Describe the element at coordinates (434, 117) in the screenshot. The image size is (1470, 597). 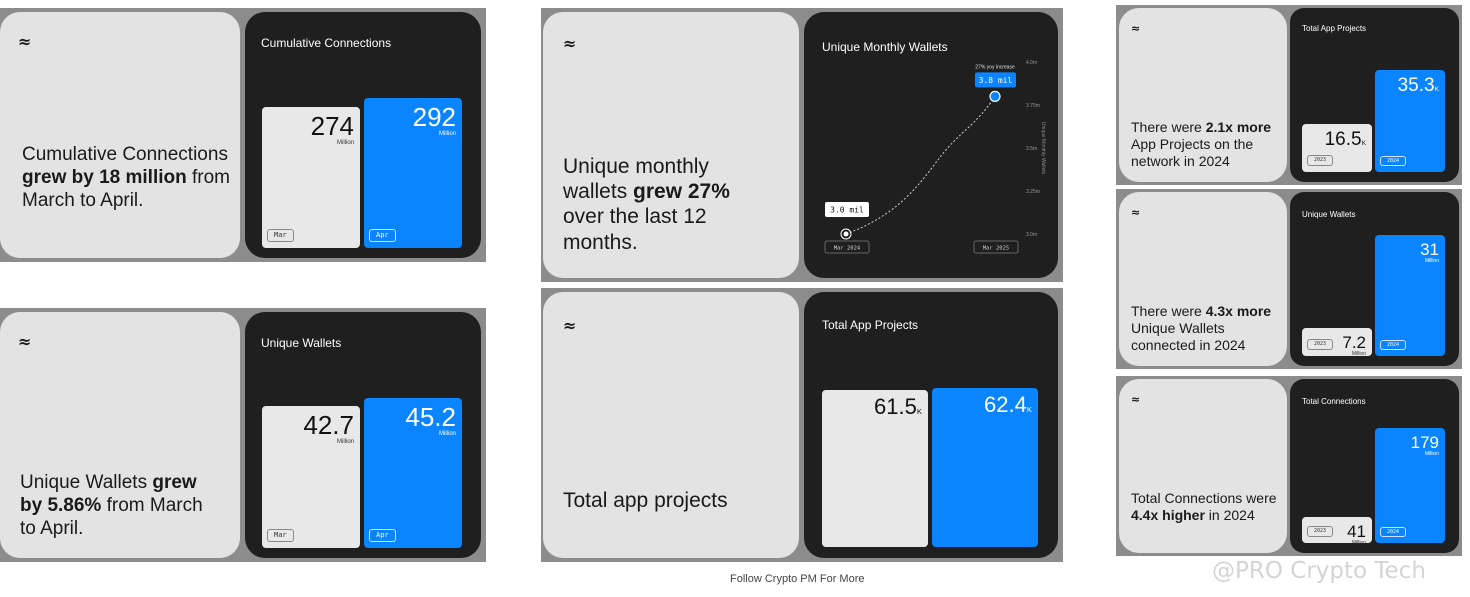
I see `bar-value-label: 292` at that location.